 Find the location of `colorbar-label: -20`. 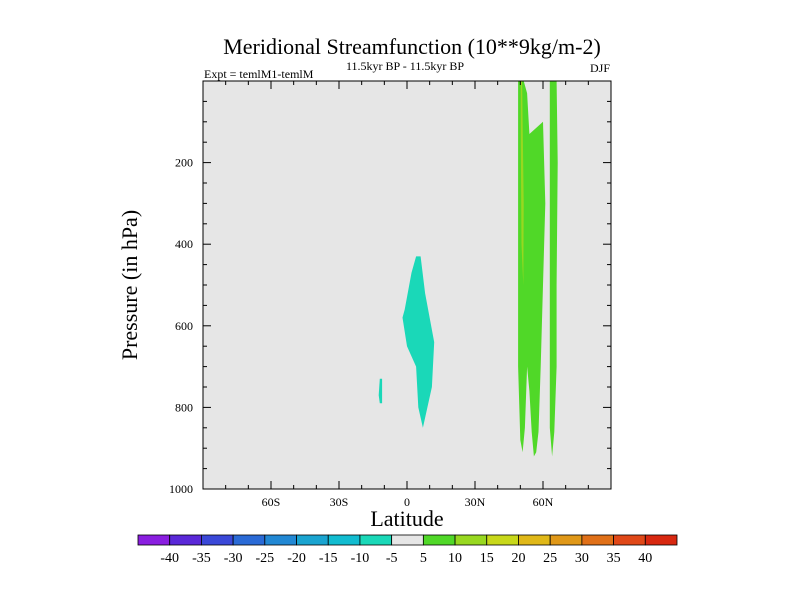

colorbar-label: -20 is located at coordinates (296, 558).